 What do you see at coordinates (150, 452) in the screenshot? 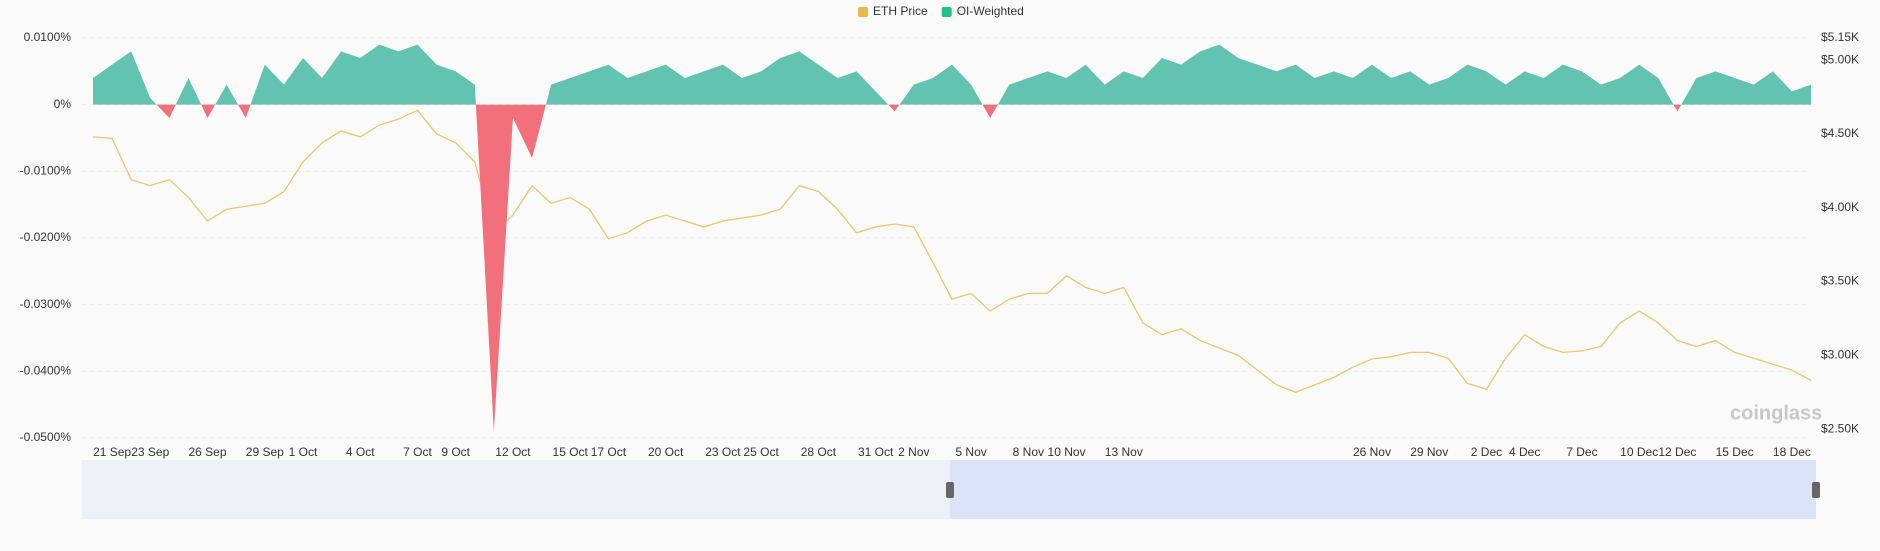
I see `x-tick-label: 23 Sep` at bounding box center [150, 452].